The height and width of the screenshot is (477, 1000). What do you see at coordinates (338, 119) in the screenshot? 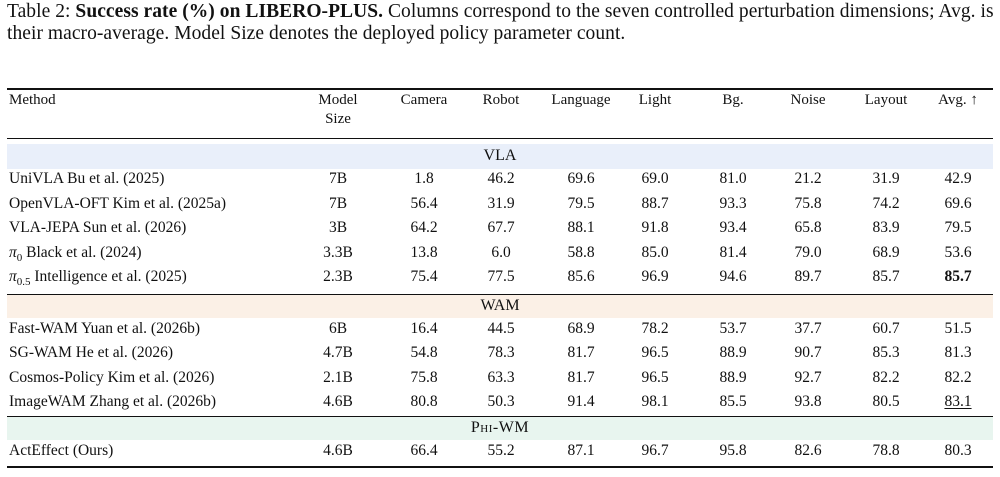
I see `header-model-size-line2: Size` at bounding box center [338, 119].